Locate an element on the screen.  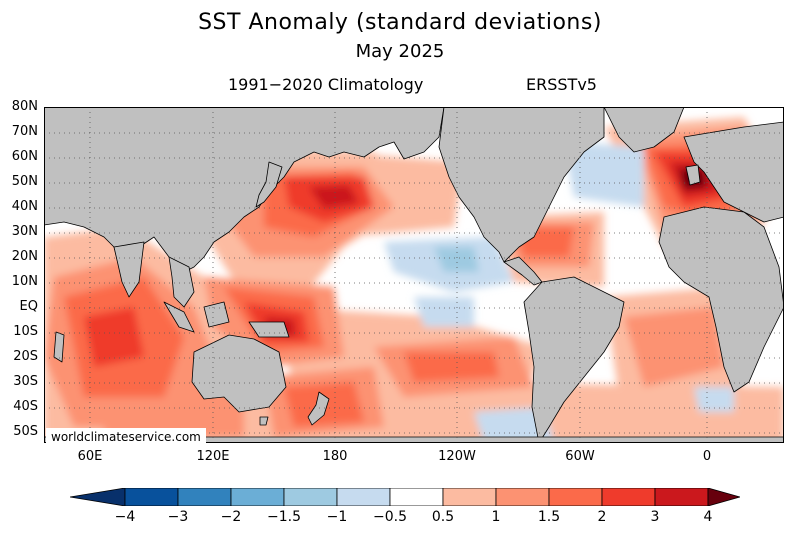
land-new-zealand is located at coordinates (318, 408).